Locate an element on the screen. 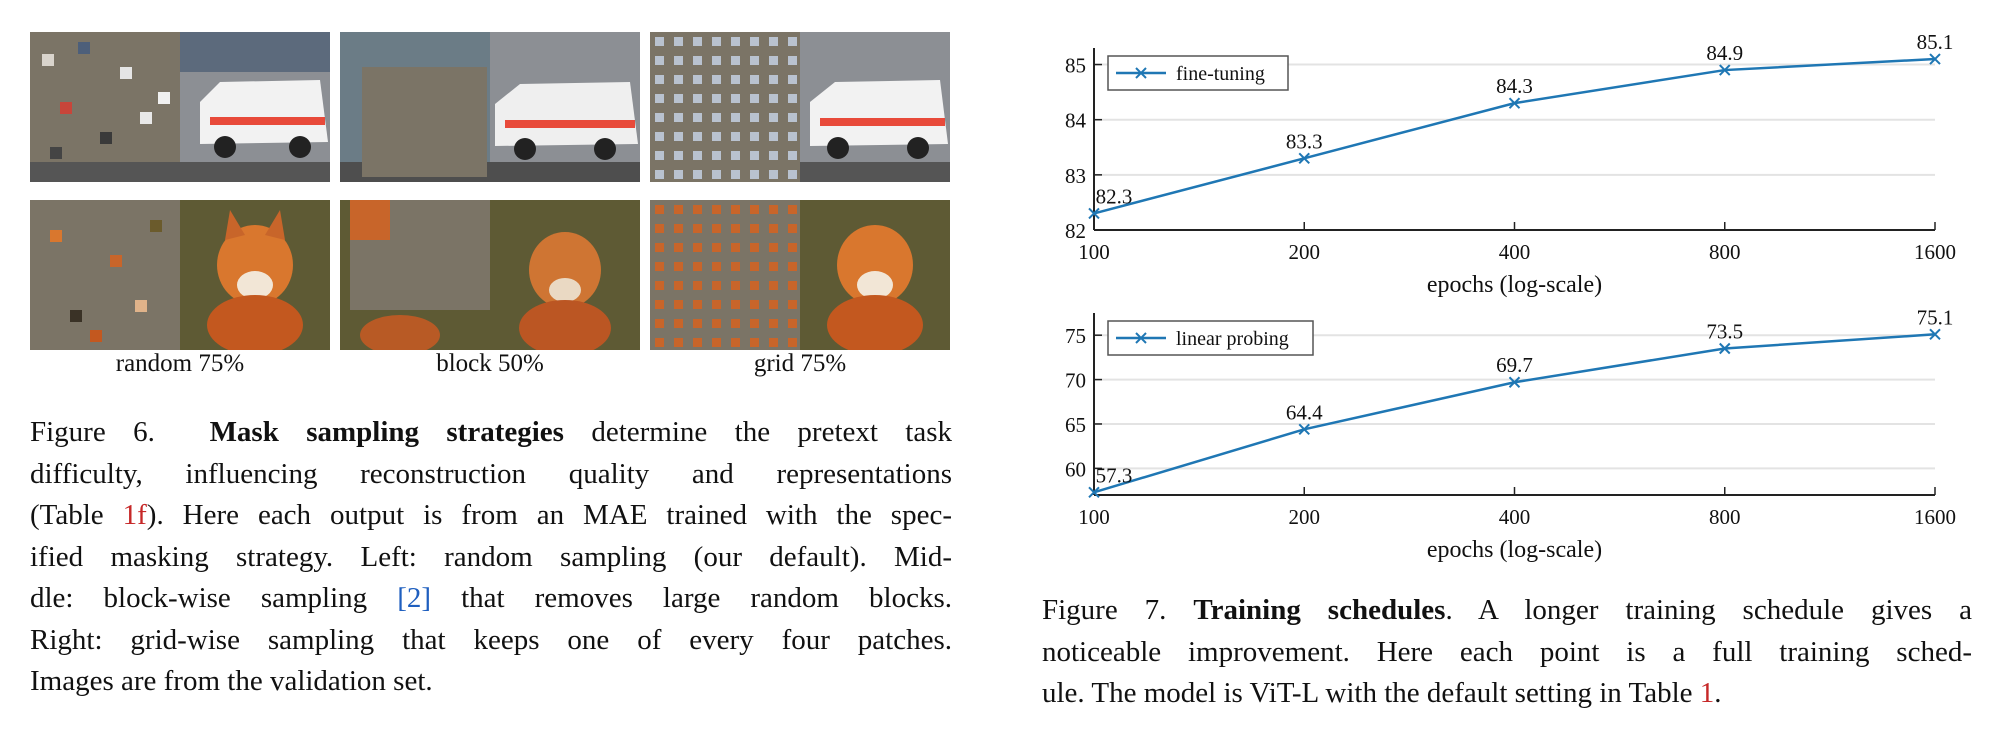 This screenshot has width=2000, height=734. y-tick-label: 70 is located at coordinates (1075, 381).